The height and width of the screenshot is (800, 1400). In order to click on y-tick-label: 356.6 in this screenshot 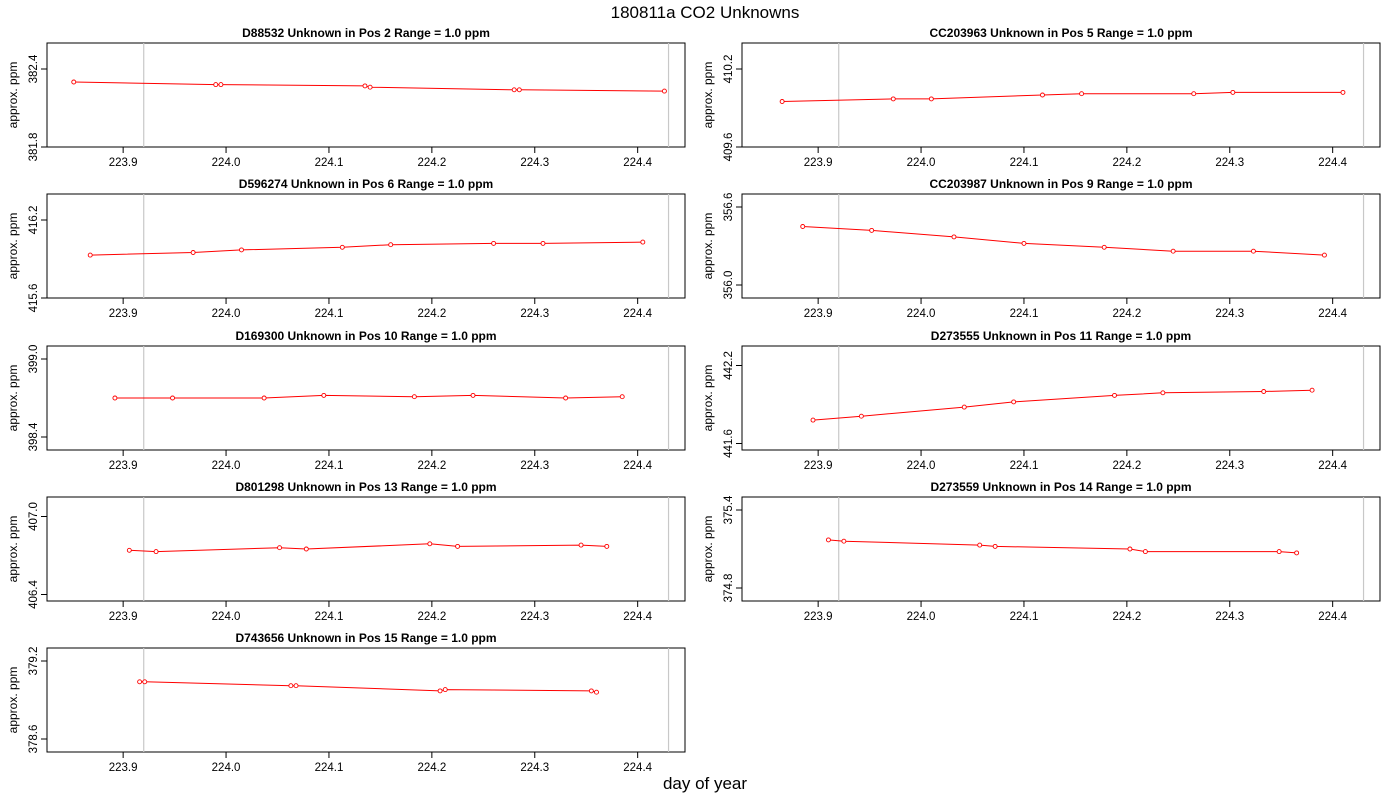, I will do `click(729, 207)`.